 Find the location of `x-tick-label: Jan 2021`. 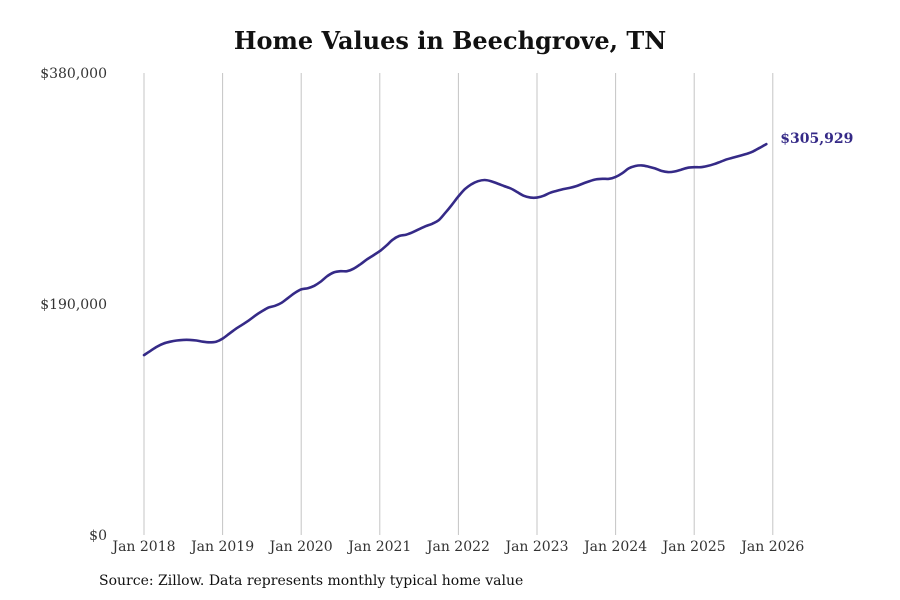

x-tick-label: Jan 2021 is located at coordinates (378, 547).